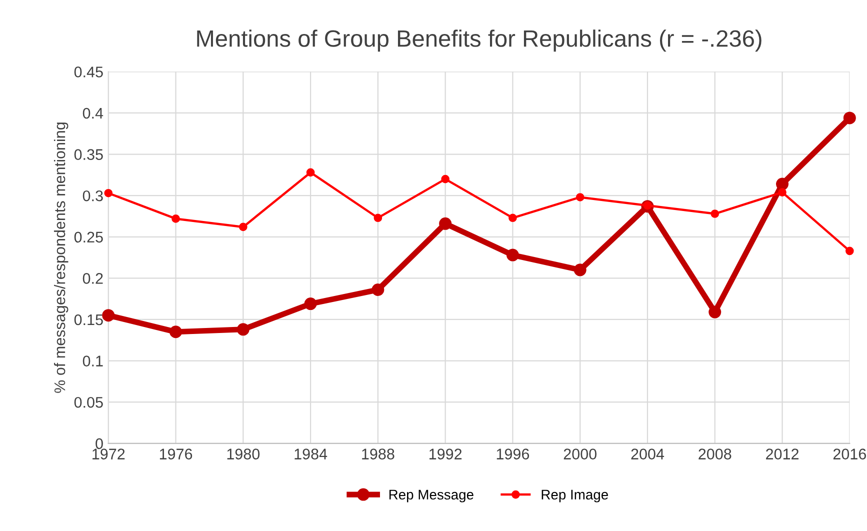 The height and width of the screenshot is (531, 867). I want to click on x-tick-label: 2000, so click(580, 454).